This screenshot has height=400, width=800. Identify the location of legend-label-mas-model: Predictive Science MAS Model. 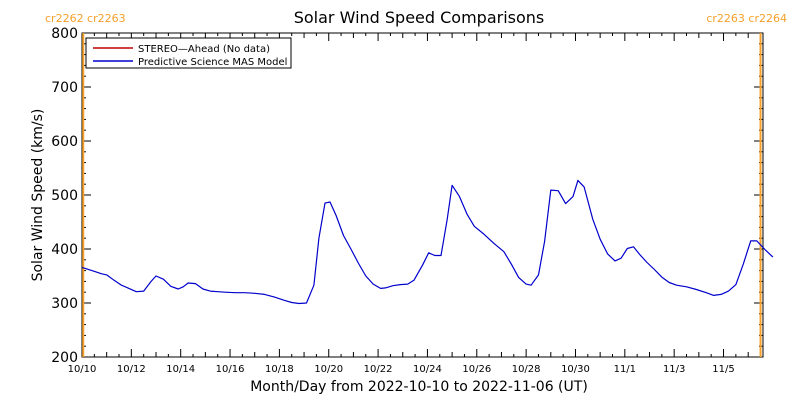
(212, 62).